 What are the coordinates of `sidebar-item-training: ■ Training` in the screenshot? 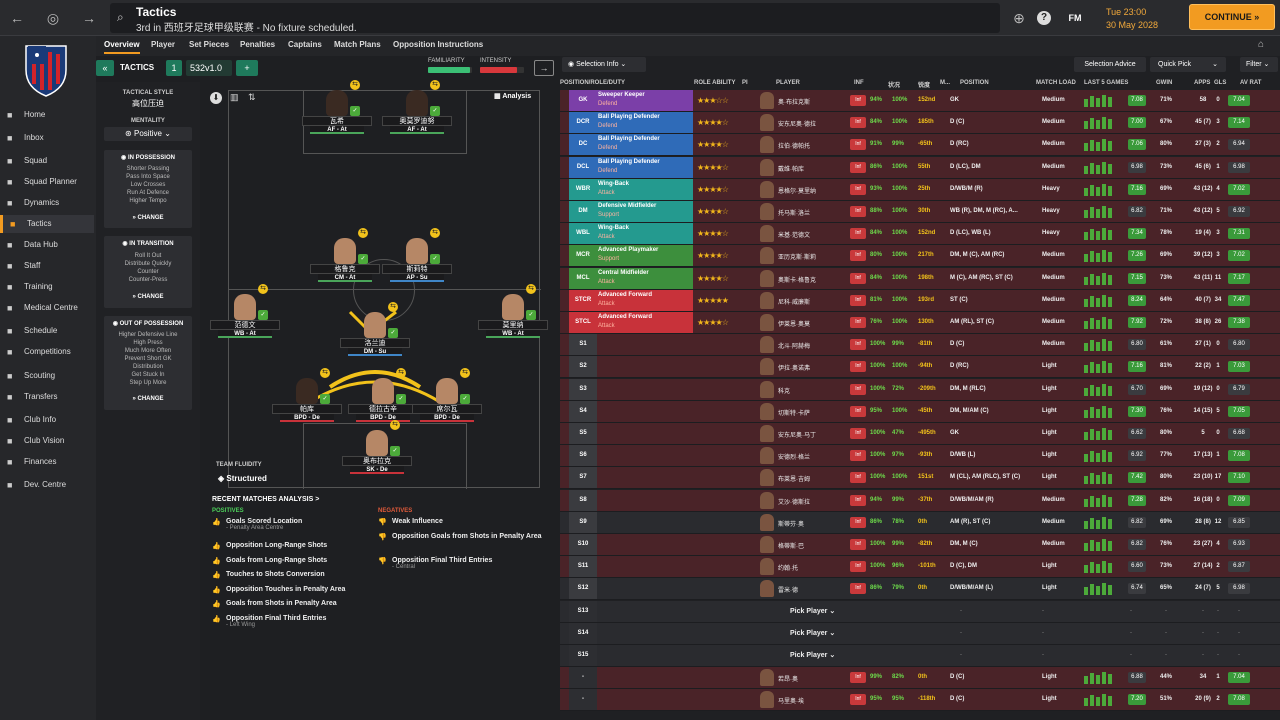 It's located at (47, 287).